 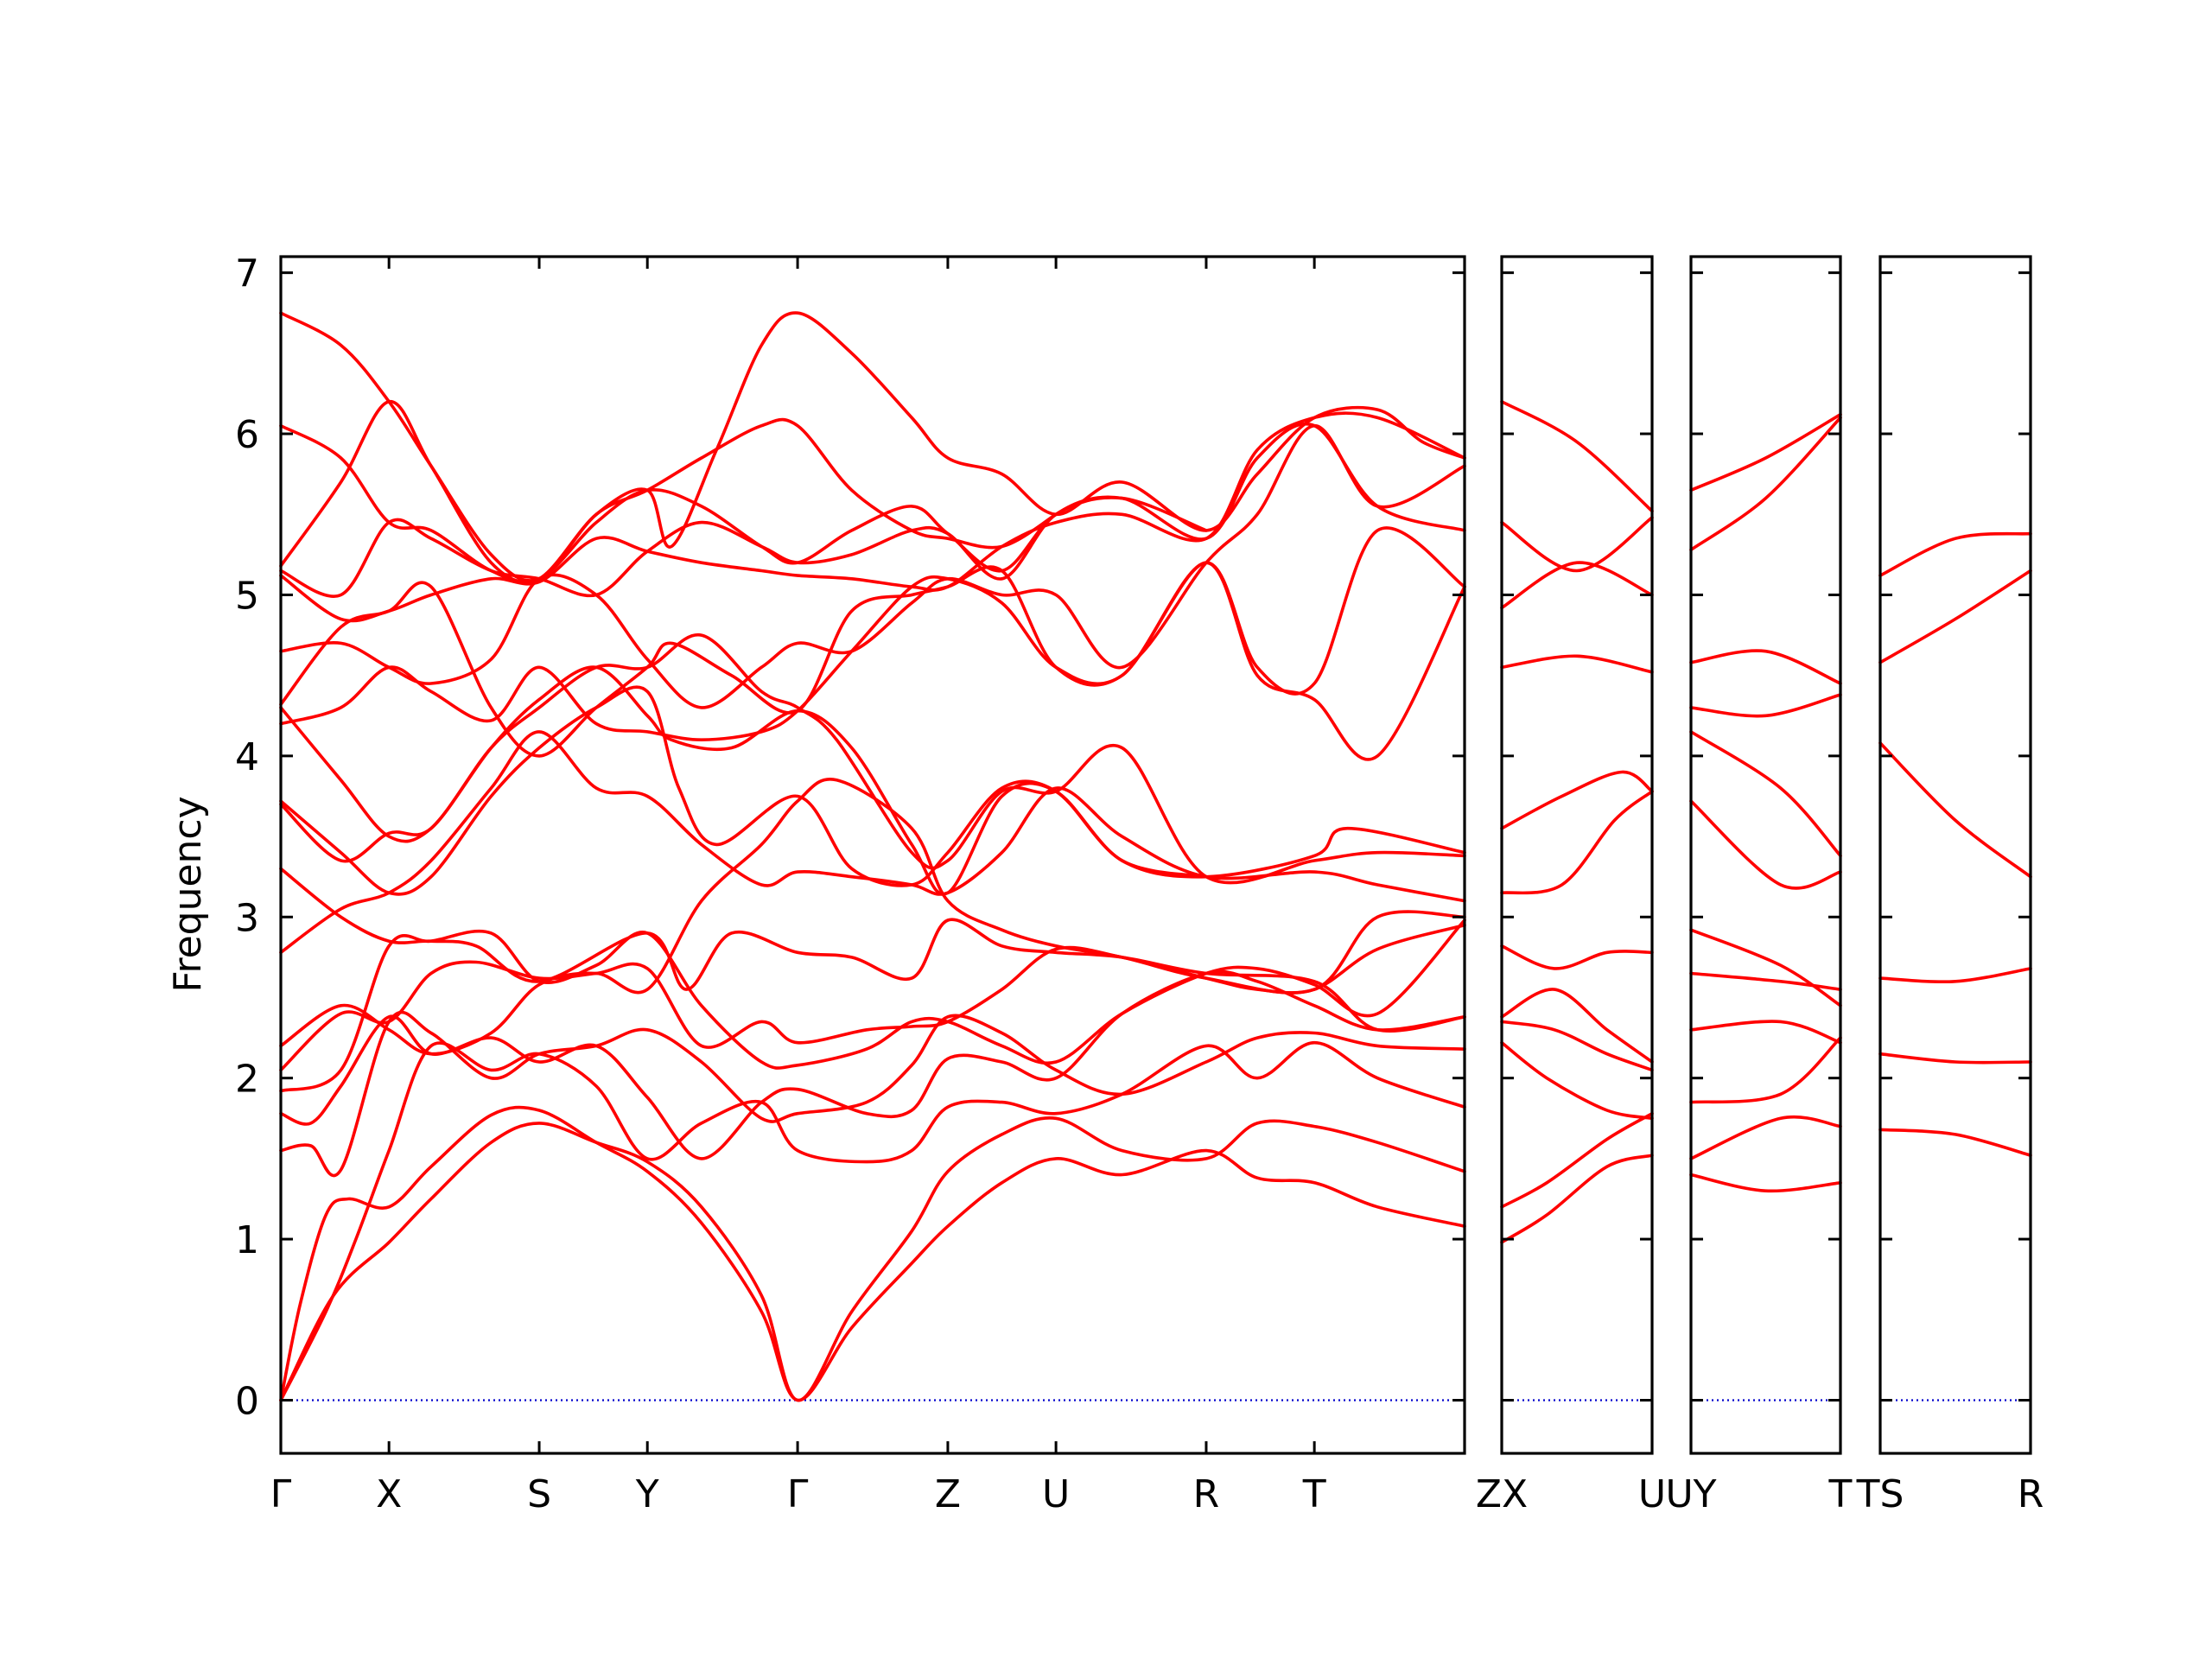 I want to click on x-tick-label: TS, so click(x=1880, y=1494).